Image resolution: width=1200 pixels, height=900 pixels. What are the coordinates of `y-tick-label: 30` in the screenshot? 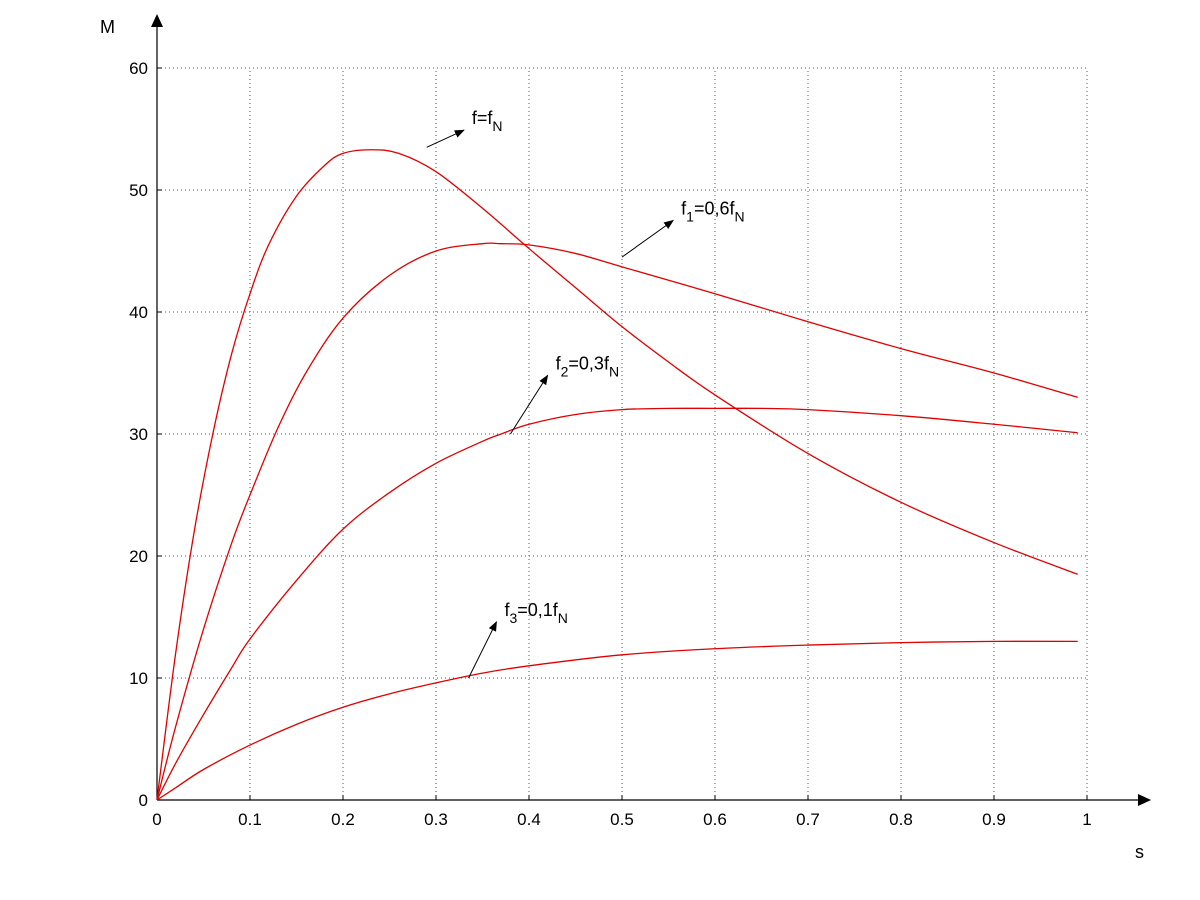 It's located at (138, 434).